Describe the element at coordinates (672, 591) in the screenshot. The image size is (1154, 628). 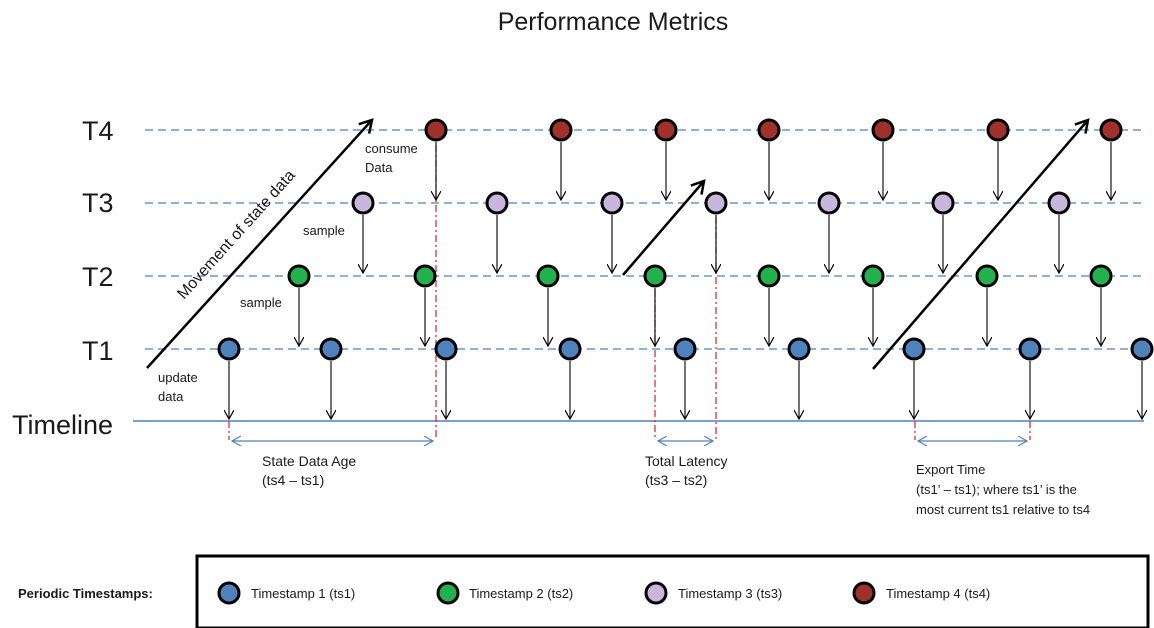
I see `legend-box` at that location.